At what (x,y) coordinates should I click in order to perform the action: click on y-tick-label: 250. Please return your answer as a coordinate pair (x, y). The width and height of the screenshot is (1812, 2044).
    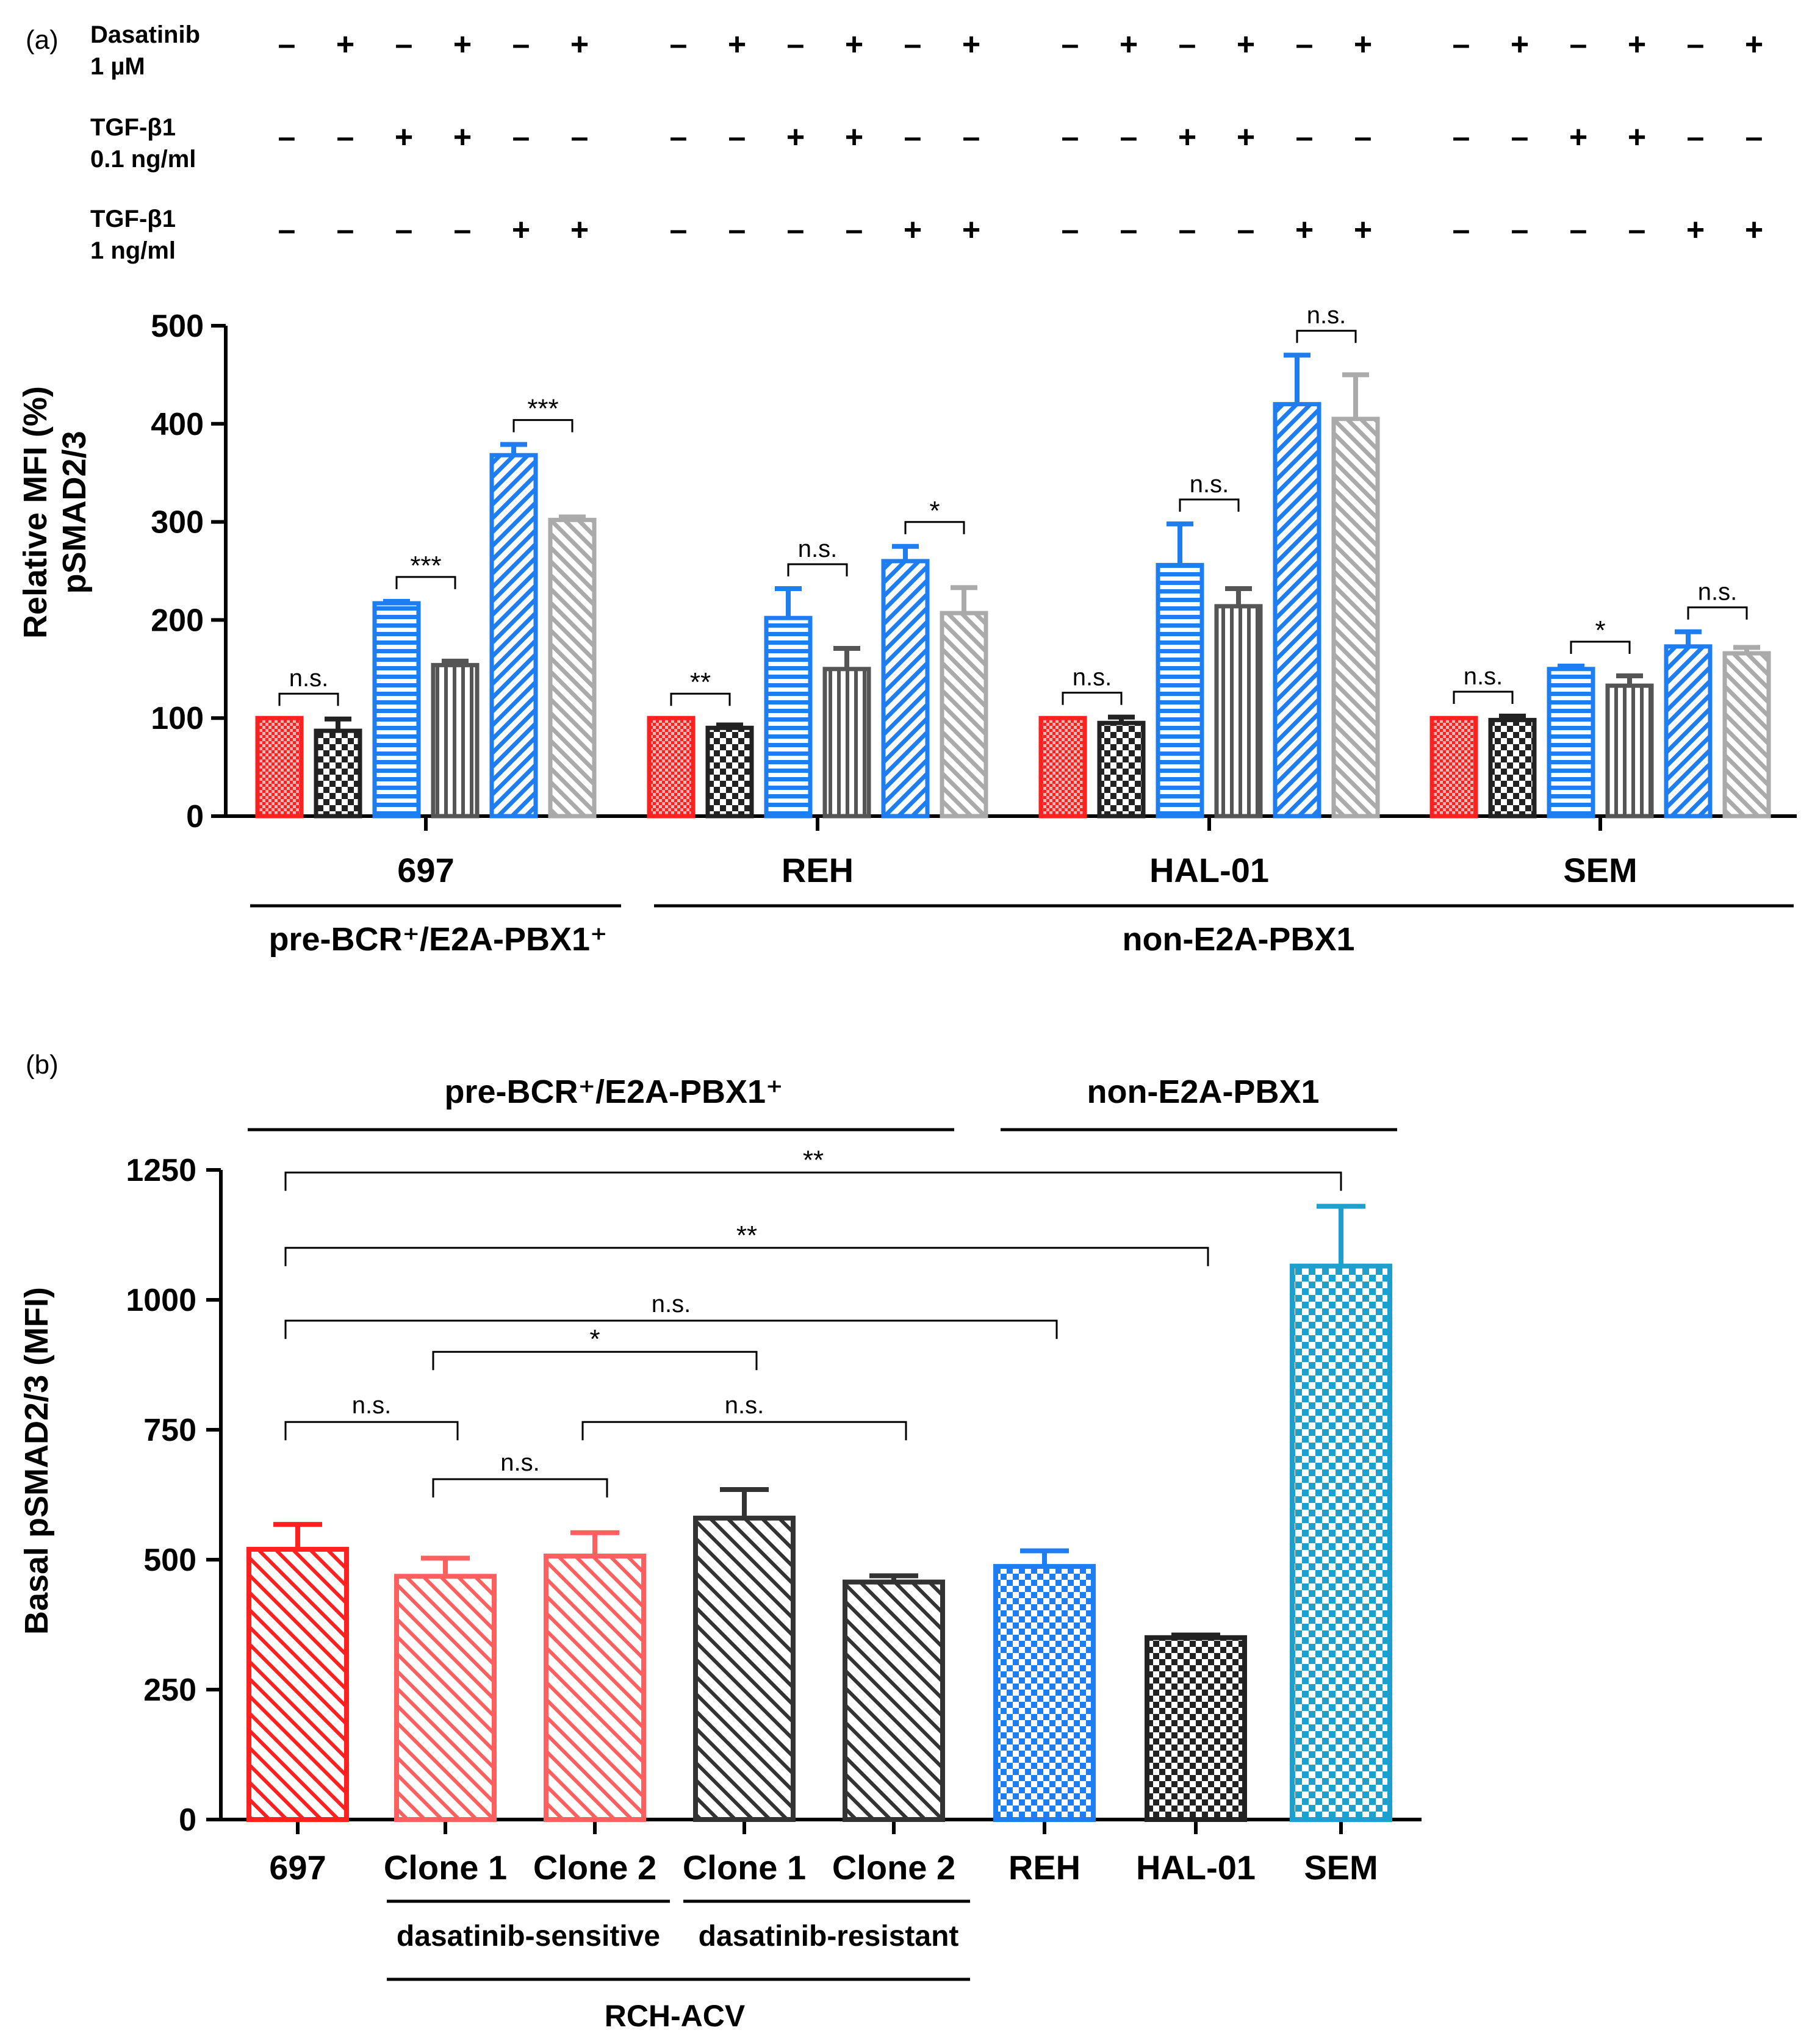
    Looking at the image, I should click on (170, 1690).